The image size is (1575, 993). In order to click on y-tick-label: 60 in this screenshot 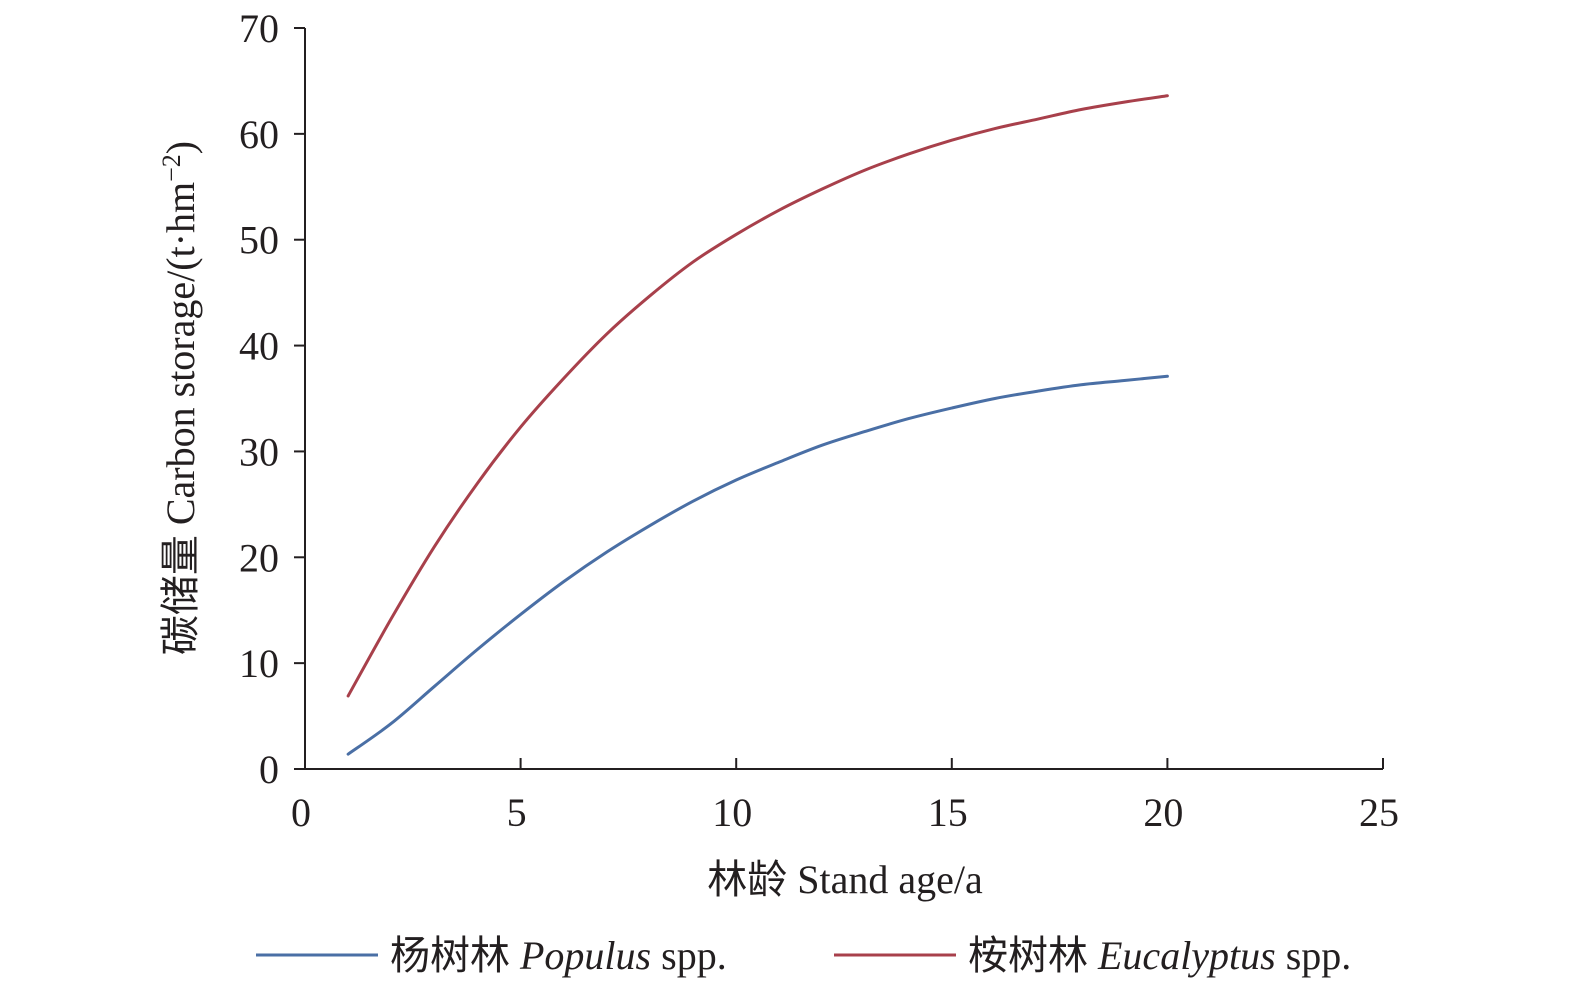, I will do `click(259, 134)`.